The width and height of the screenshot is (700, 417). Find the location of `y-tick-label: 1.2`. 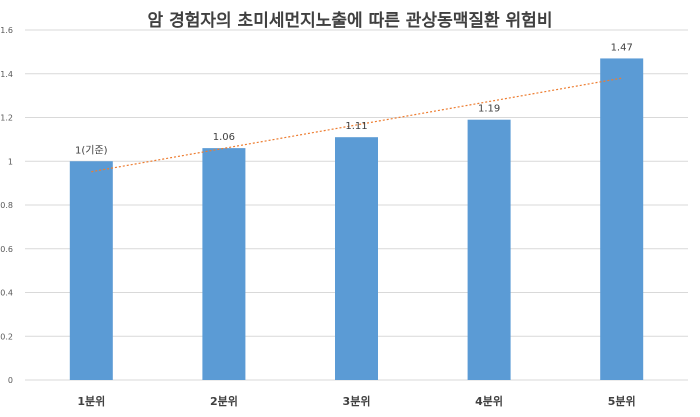

y-tick-label: 1.2 is located at coordinates (6, 118).